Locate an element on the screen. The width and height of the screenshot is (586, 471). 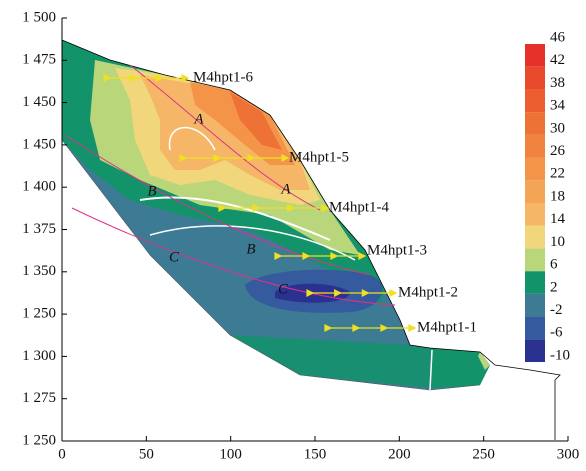
x-tick-label: 0 is located at coordinates (62, 454).